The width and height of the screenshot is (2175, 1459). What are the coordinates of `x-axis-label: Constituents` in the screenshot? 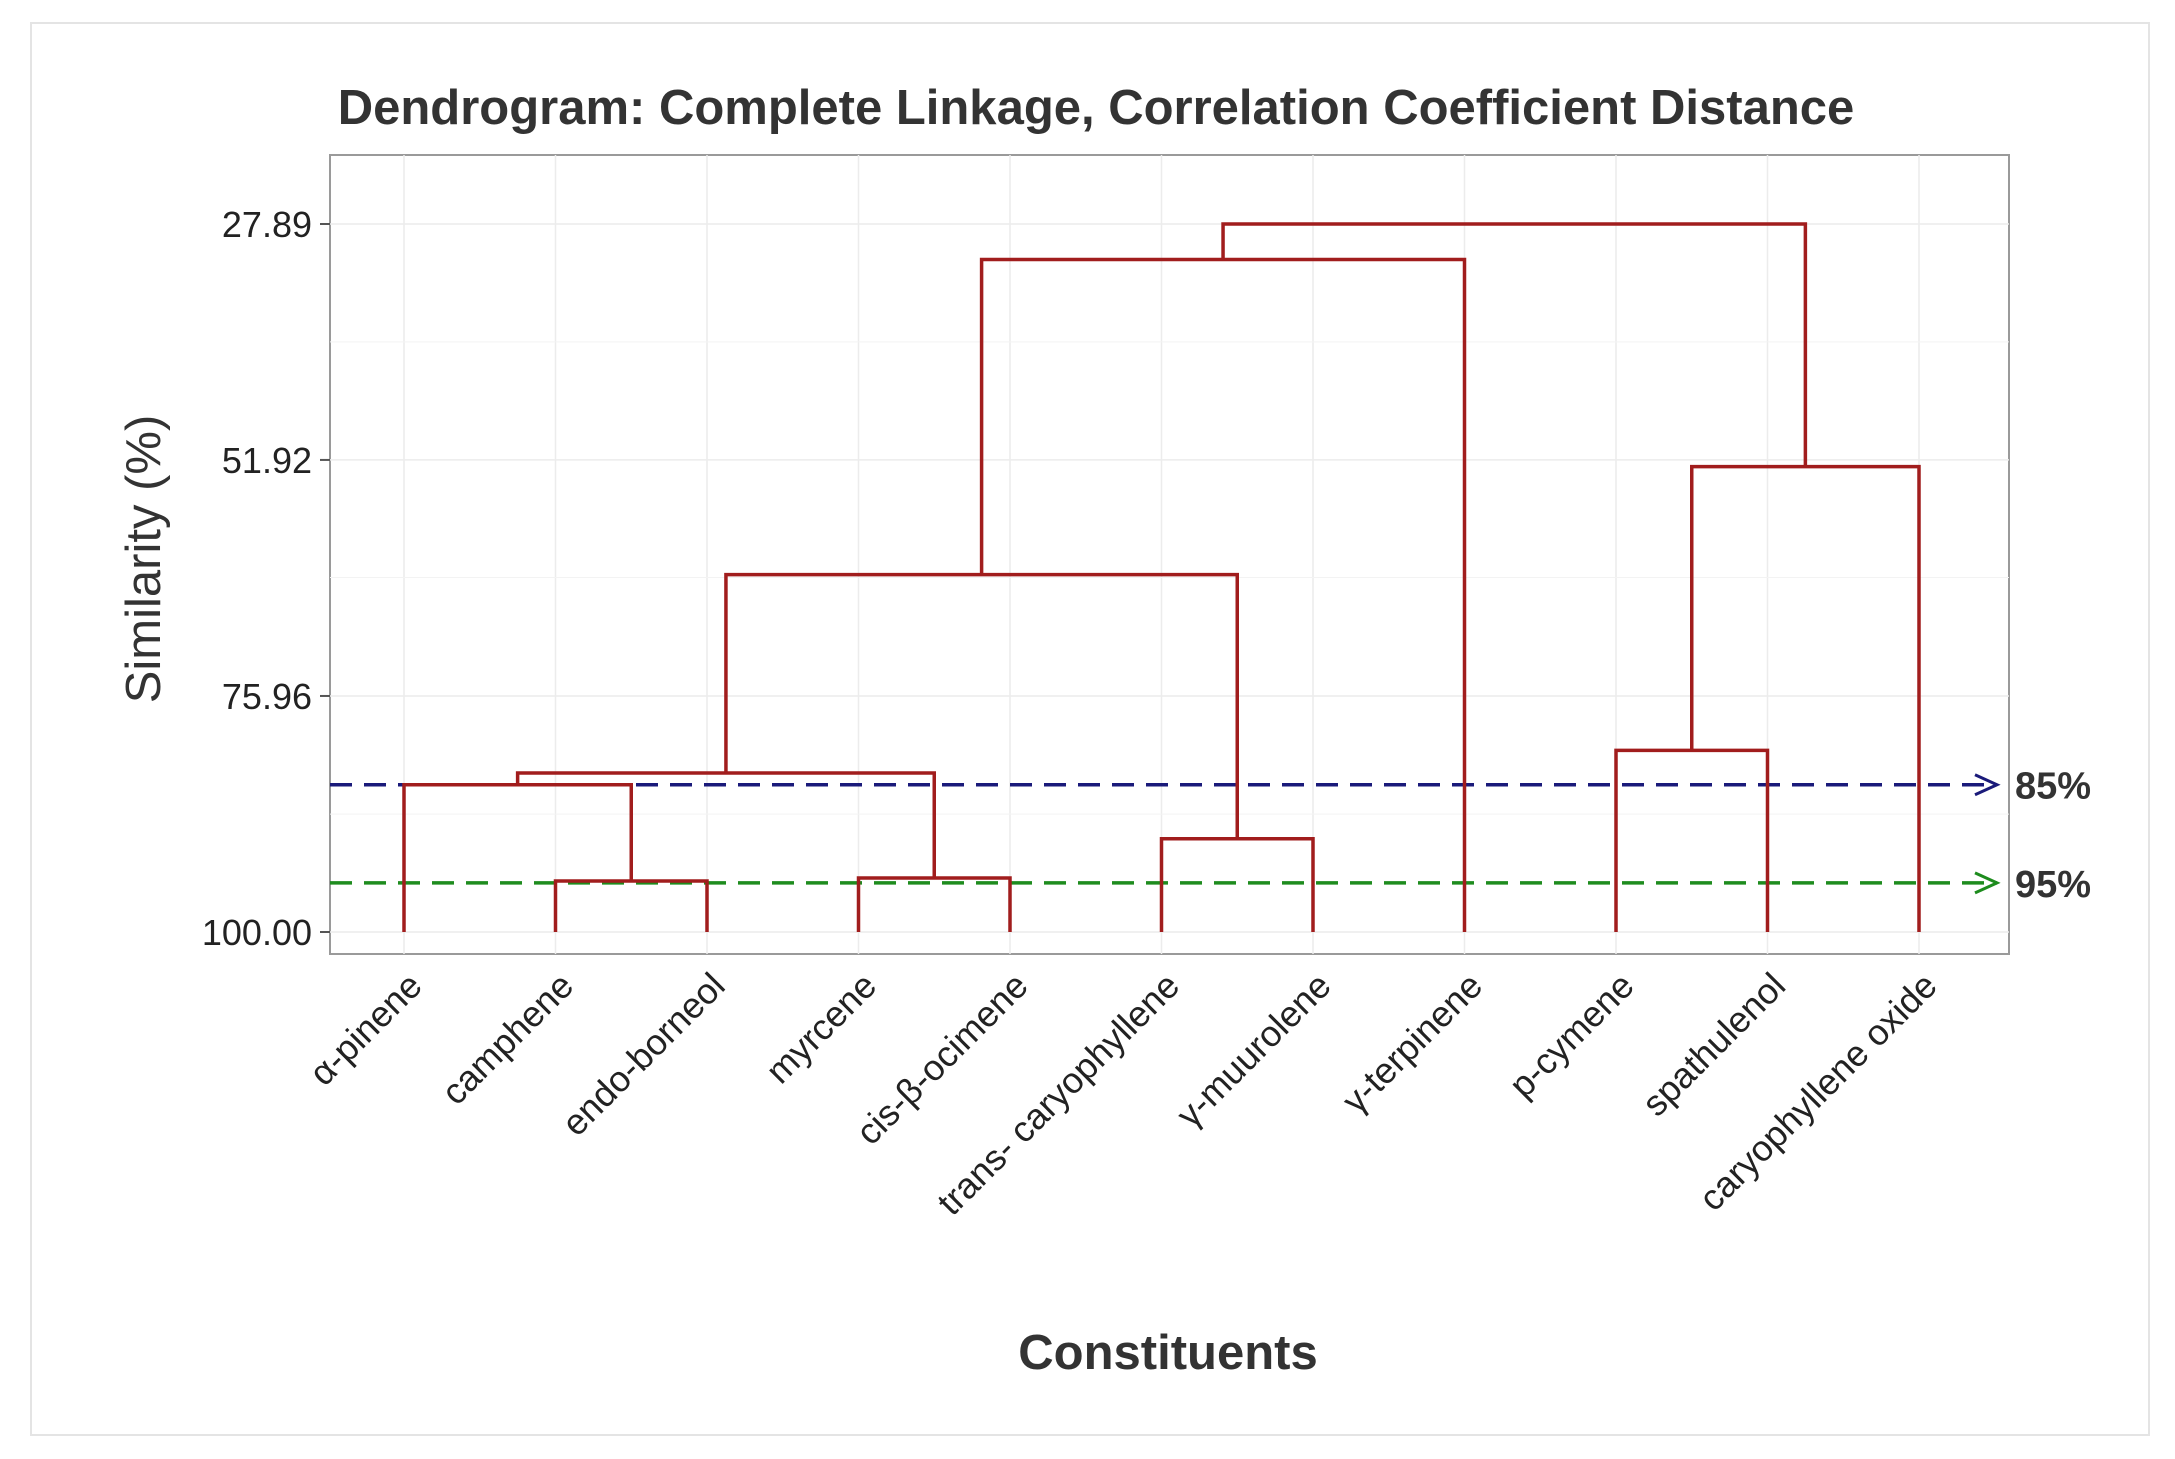 It's located at (1167, 1353).